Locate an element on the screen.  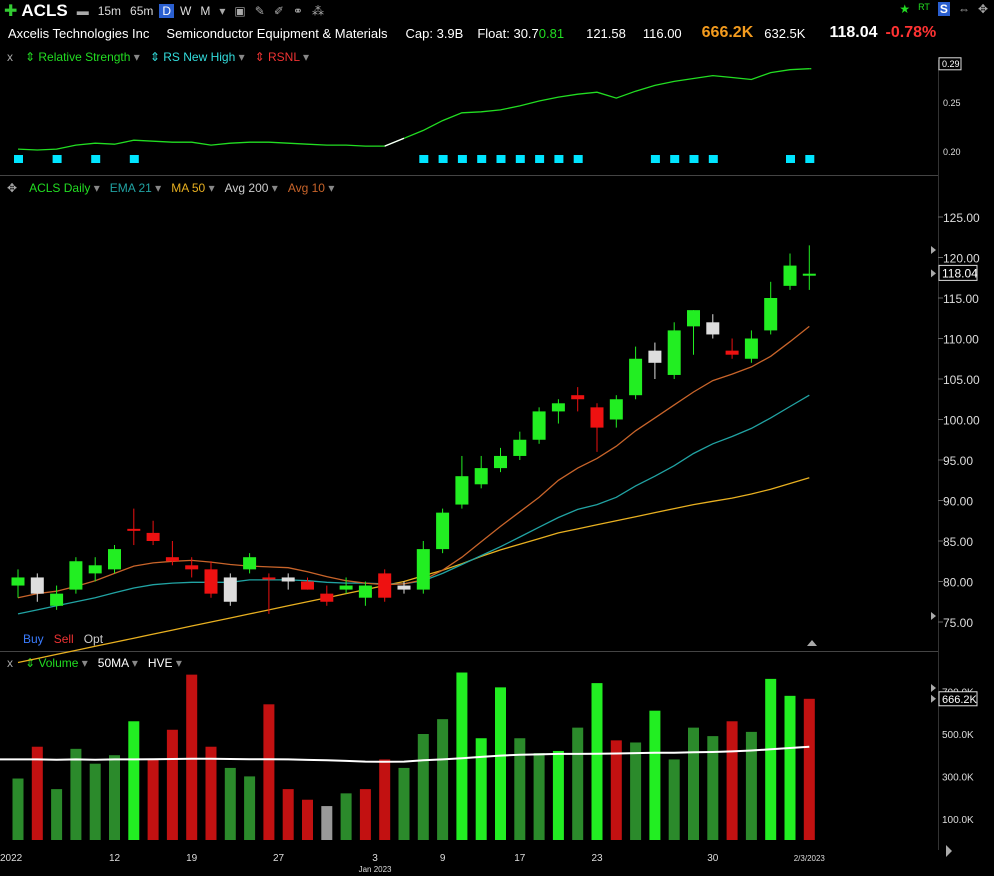
avg-volume: 632.5K is located at coordinates (785, 33).